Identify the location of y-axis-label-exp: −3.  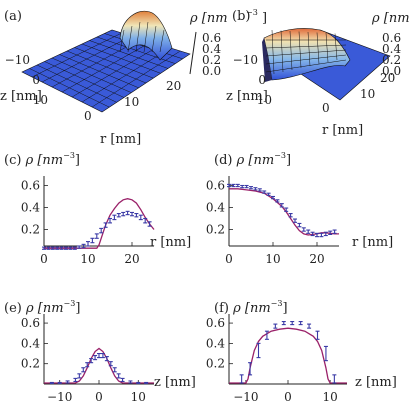
(70, 303).